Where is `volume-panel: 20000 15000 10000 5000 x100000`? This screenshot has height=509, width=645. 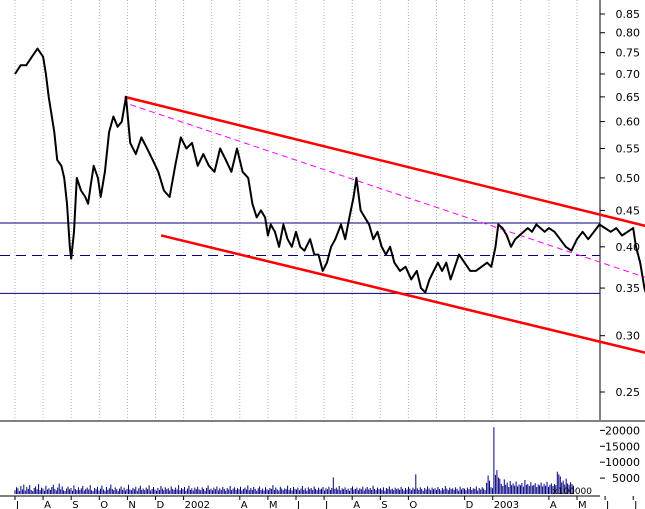 volume-panel: 20000 15000 10000 5000 x100000 is located at coordinates (327, 460).